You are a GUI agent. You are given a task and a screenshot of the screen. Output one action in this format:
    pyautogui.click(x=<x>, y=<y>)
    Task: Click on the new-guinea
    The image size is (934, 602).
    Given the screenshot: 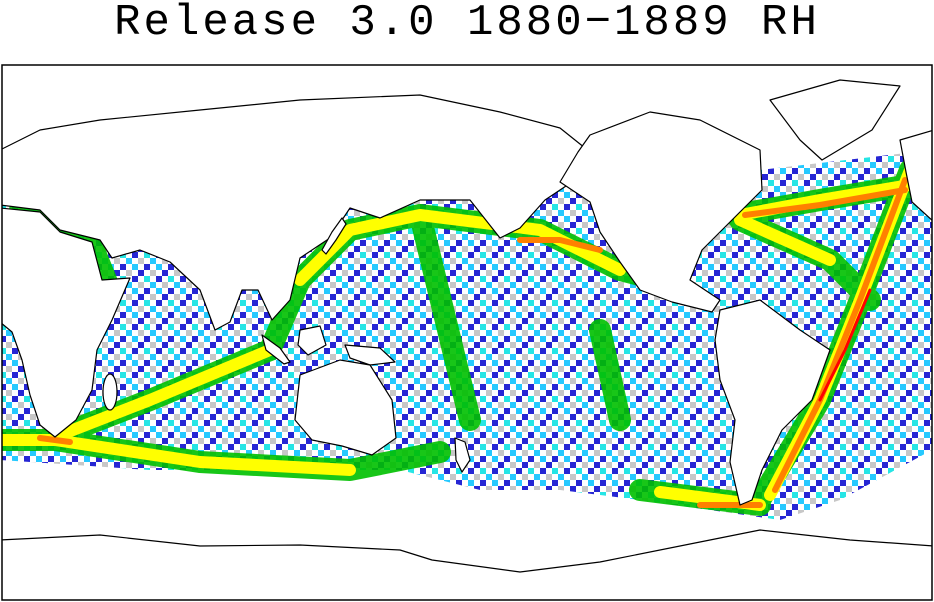 What is the action you would take?
    pyautogui.click(x=370, y=355)
    